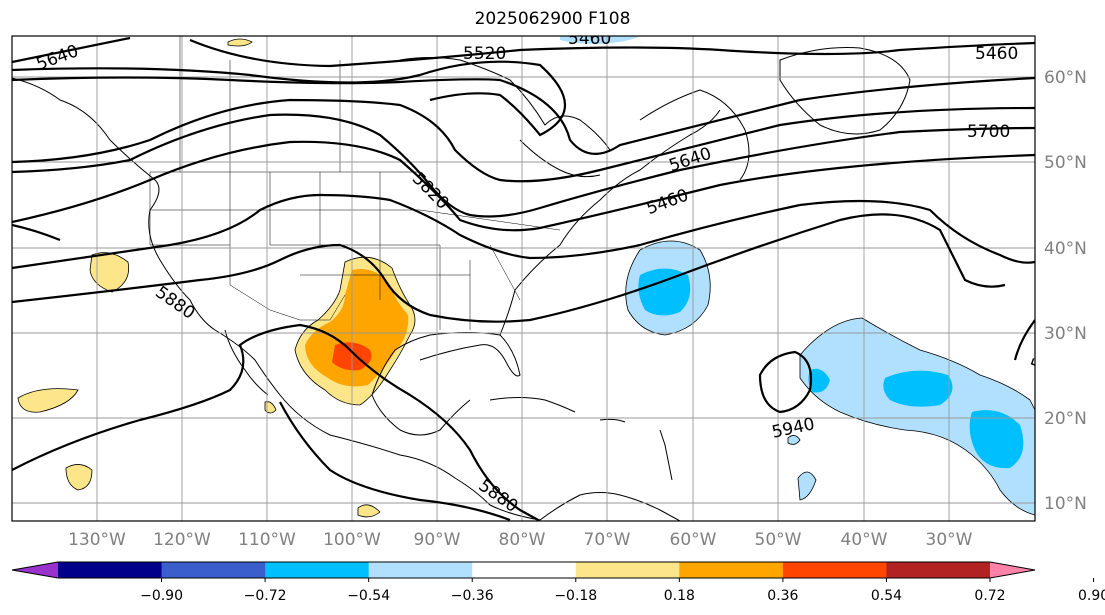  What do you see at coordinates (35, 570) in the screenshot?
I see `colorbar-extend-min` at bounding box center [35, 570].